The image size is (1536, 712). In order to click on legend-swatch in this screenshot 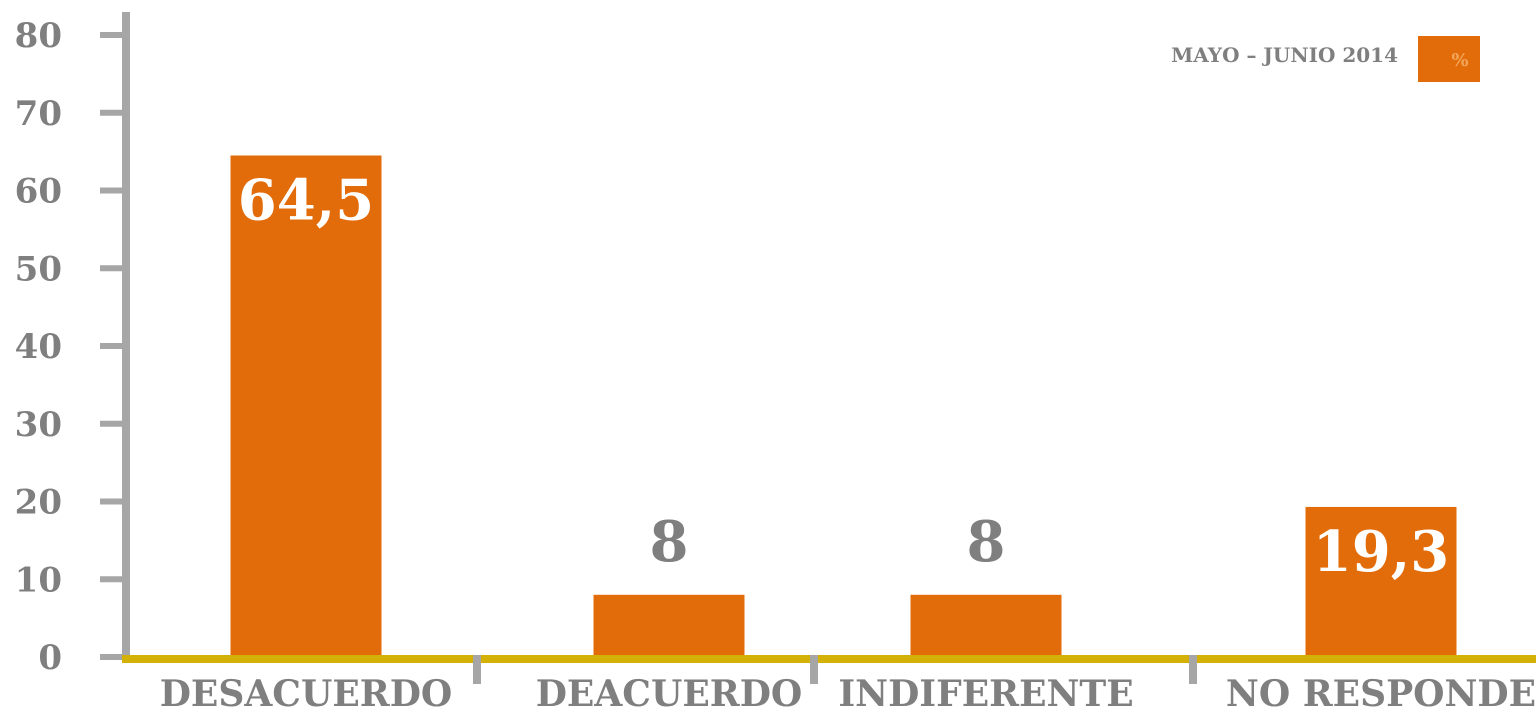, I will do `click(1449, 59)`.